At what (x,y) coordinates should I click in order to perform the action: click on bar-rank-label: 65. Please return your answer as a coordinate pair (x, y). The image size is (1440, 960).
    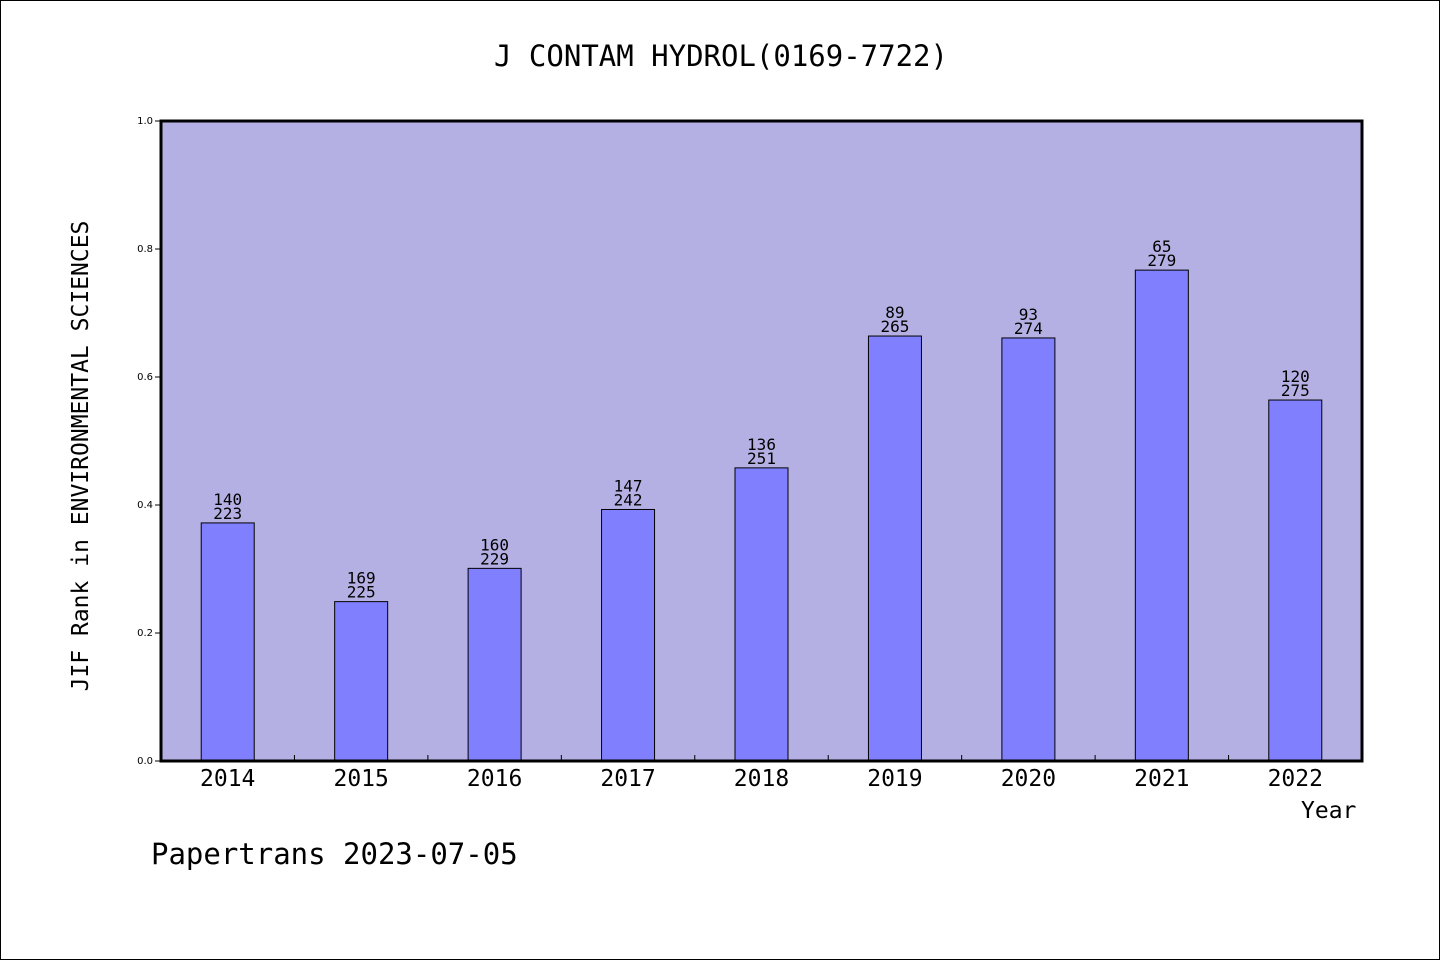
    Looking at the image, I should click on (1161, 246).